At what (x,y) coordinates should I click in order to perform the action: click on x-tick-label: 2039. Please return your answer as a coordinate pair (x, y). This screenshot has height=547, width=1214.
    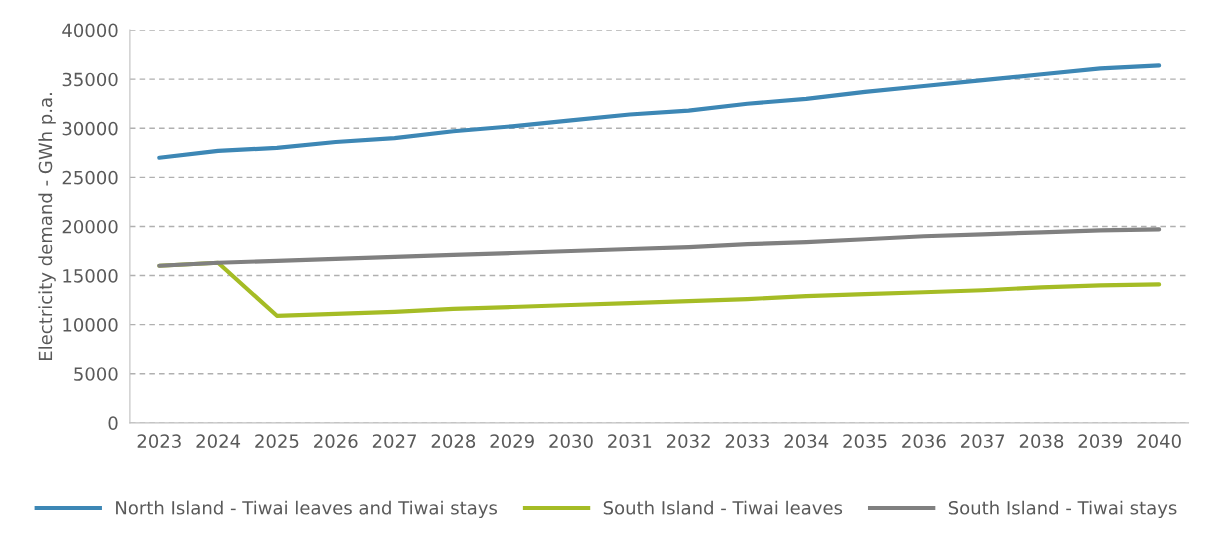
    Looking at the image, I should click on (1100, 441).